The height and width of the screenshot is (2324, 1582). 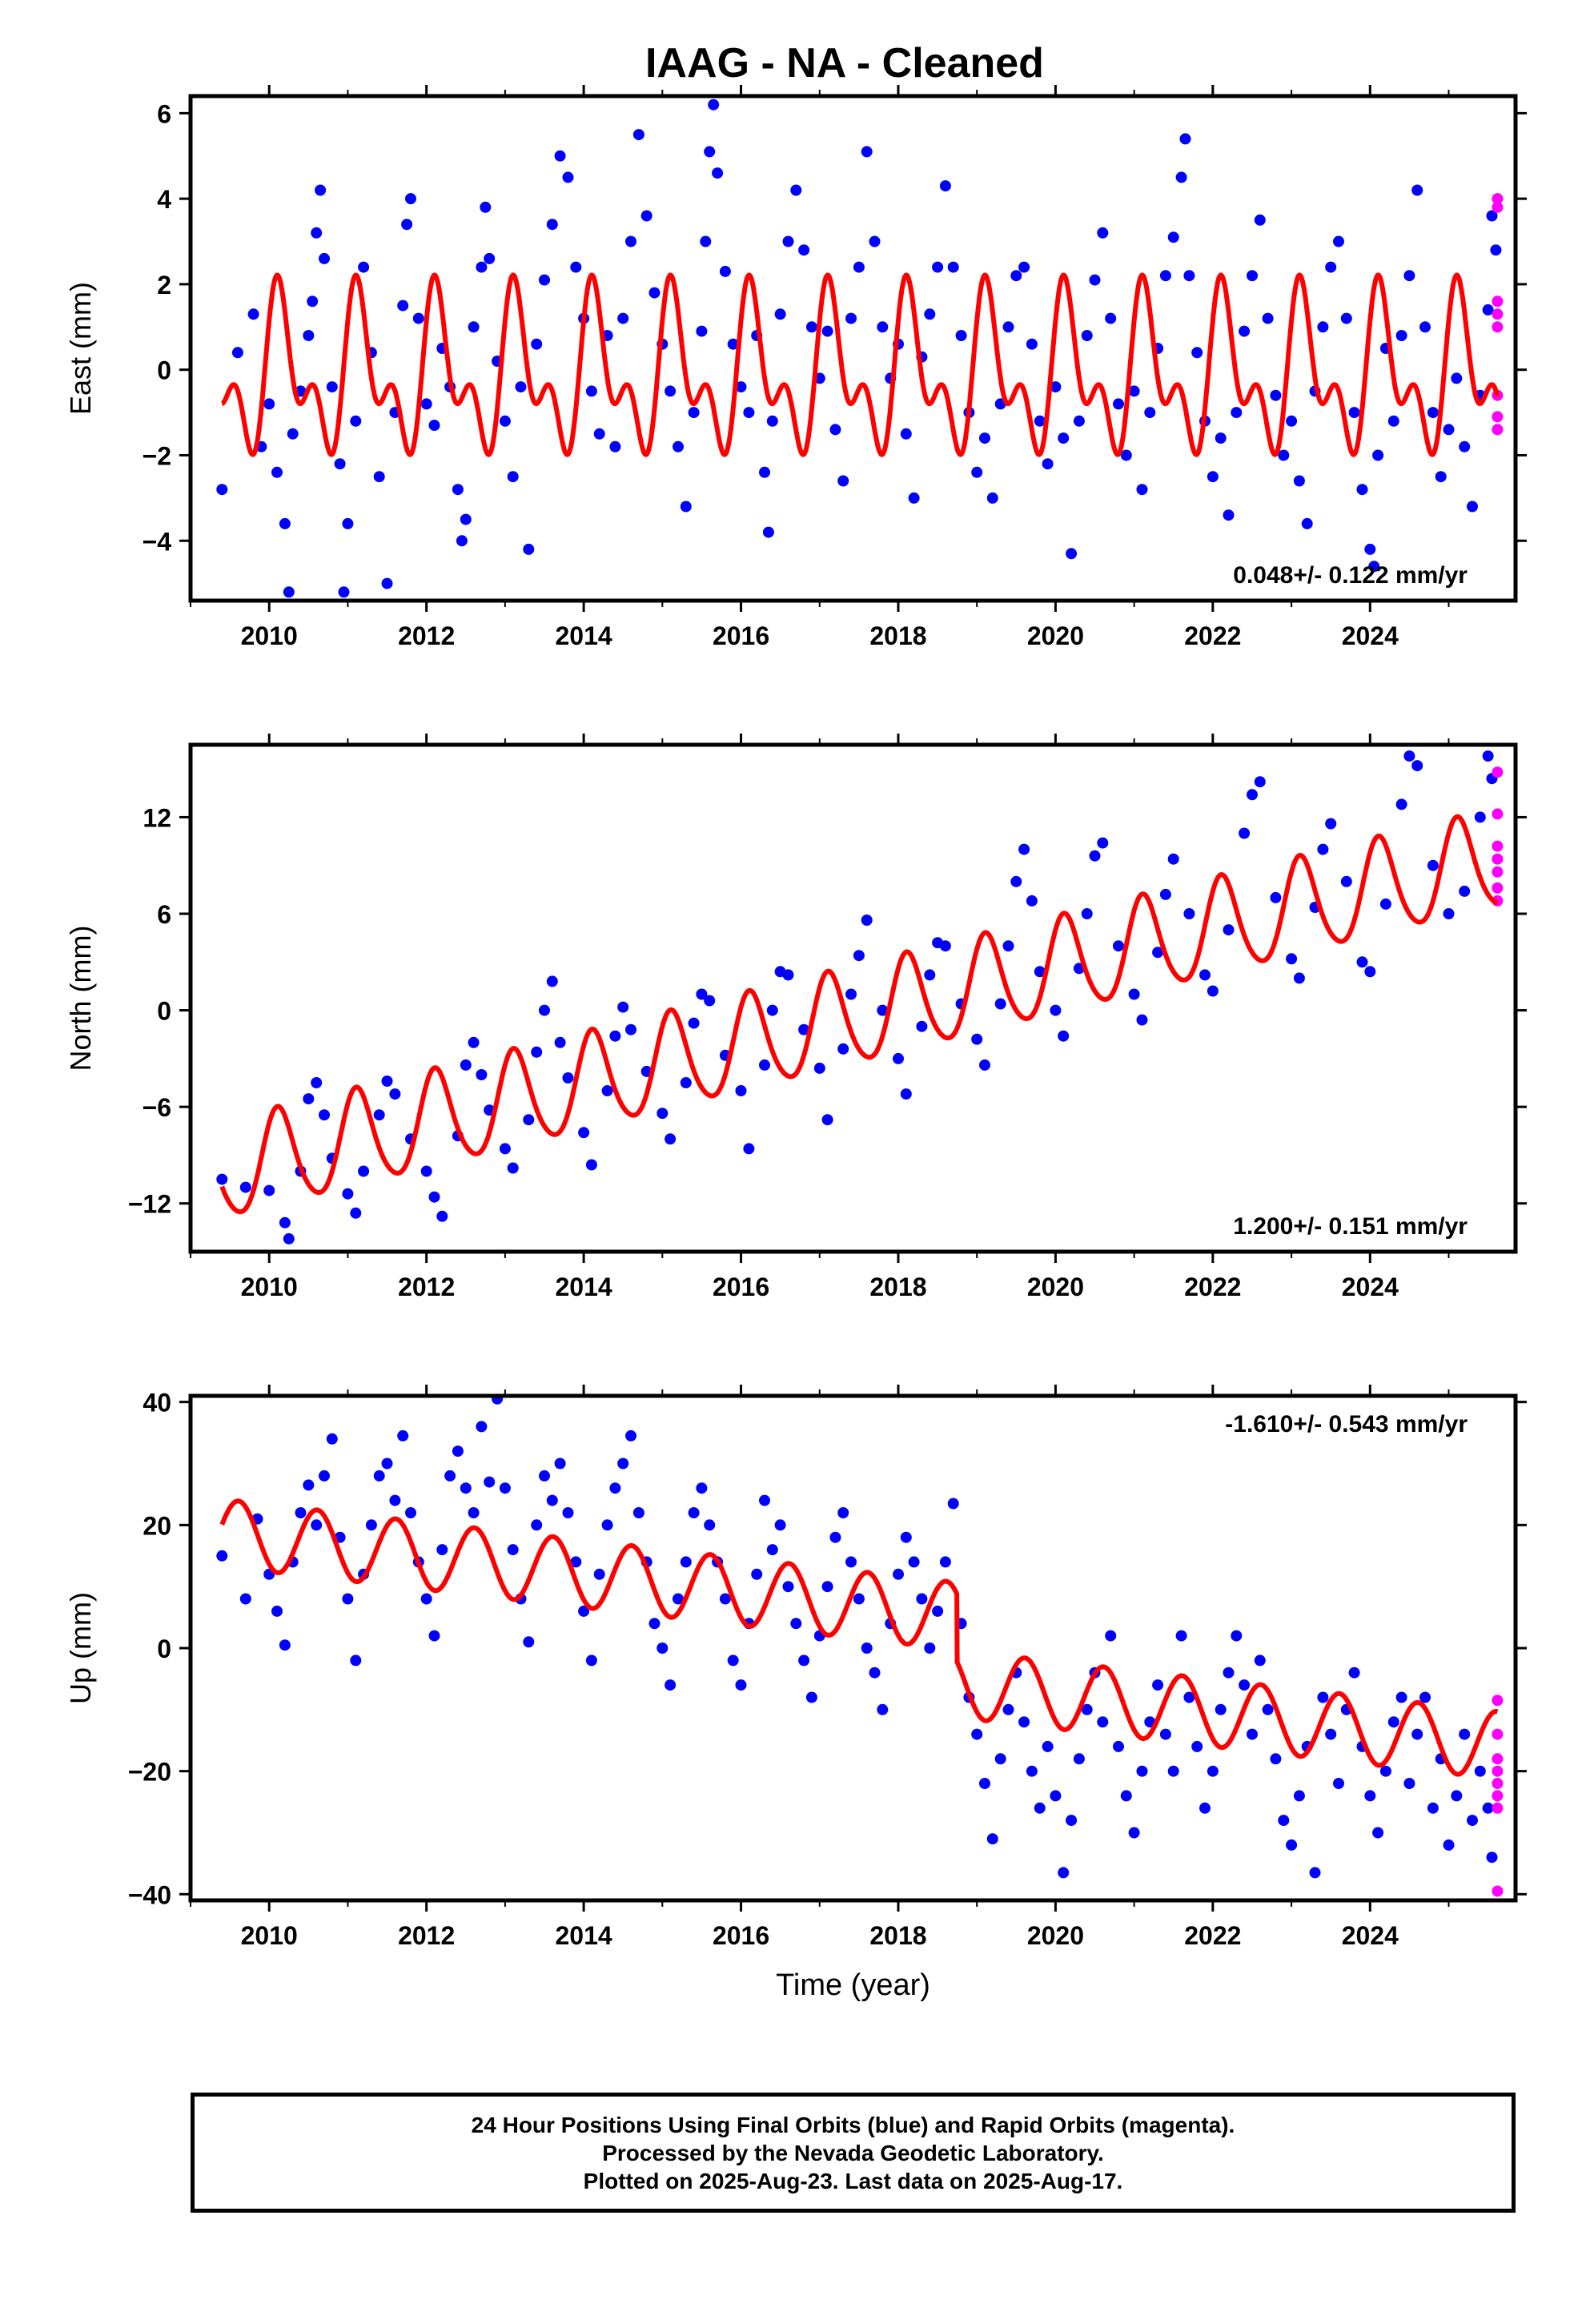 What do you see at coordinates (80, 999) in the screenshot?
I see `y-axis-label: North (mm)` at bounding box center [80, 999].